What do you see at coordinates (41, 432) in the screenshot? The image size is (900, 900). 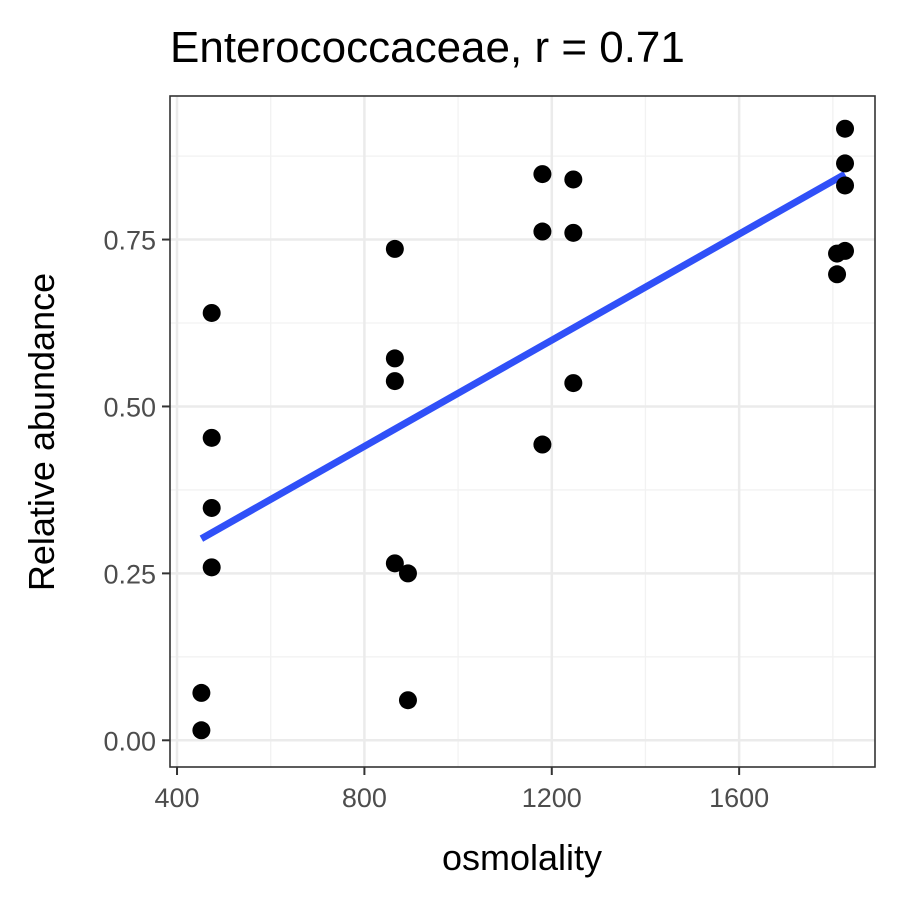 I see `y-axis-title: Relative abundance` at bounding box center [41, 432].